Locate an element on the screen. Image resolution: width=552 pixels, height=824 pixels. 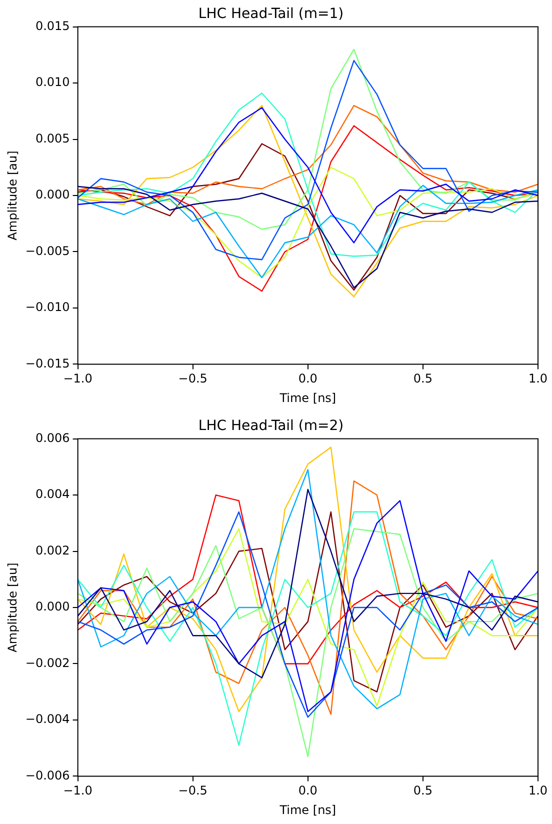
y-tick-label: 0.005 is located at coordinates (52, 138).